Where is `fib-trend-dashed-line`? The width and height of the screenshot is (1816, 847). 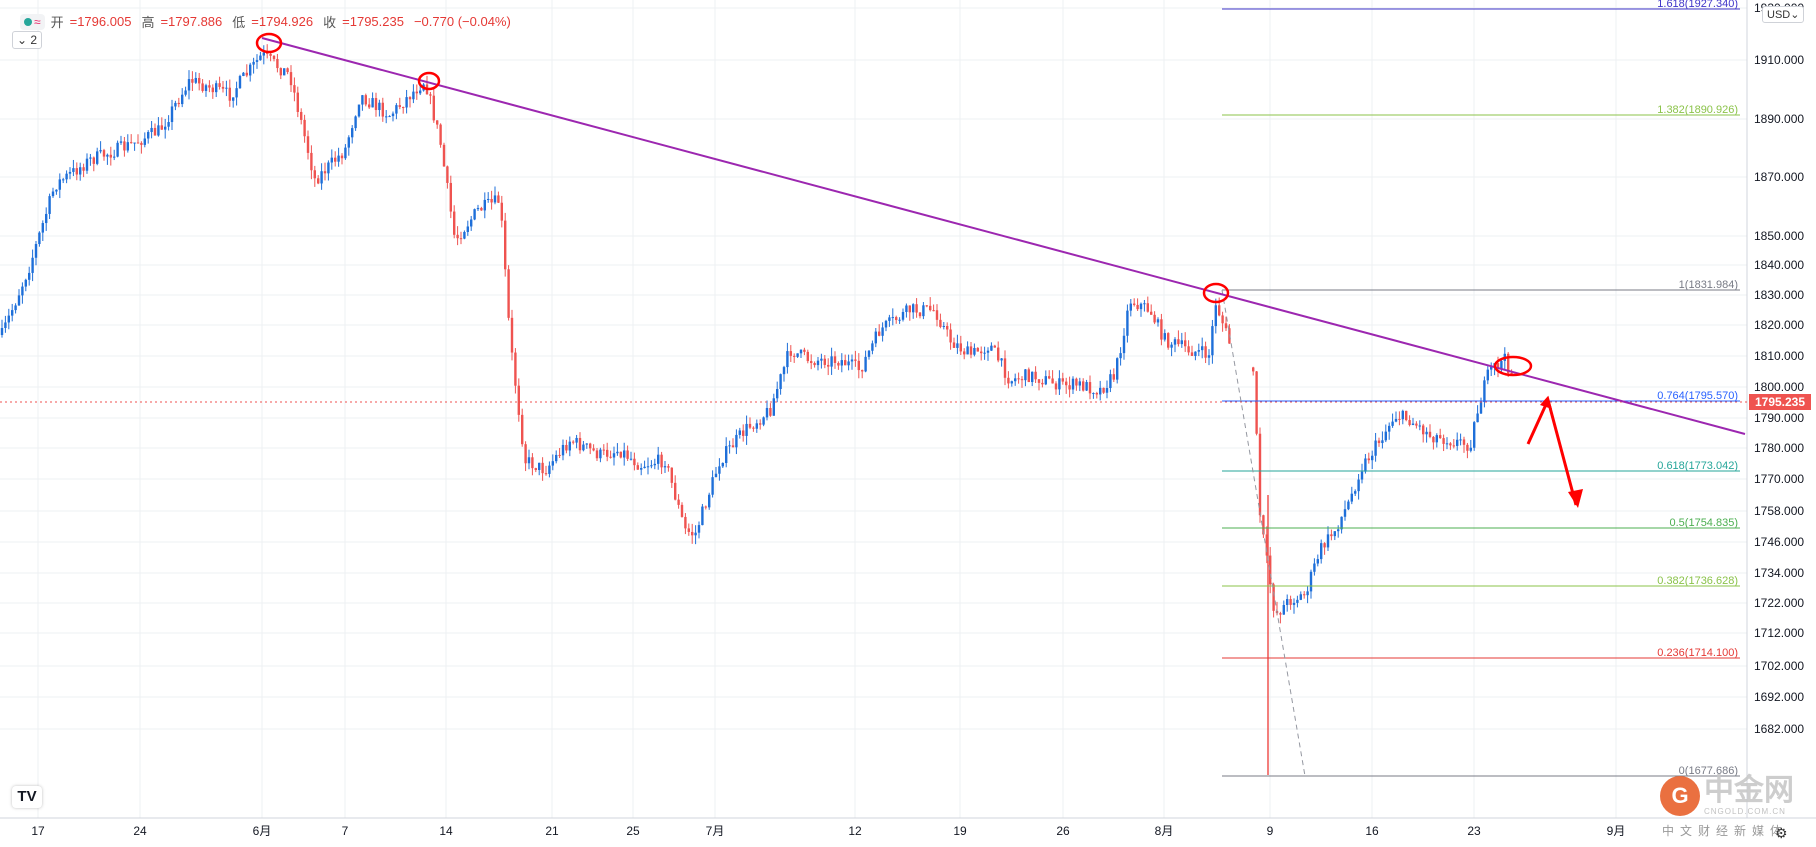
fib-trend-dashed-line is located at coordinates (1263, 533).